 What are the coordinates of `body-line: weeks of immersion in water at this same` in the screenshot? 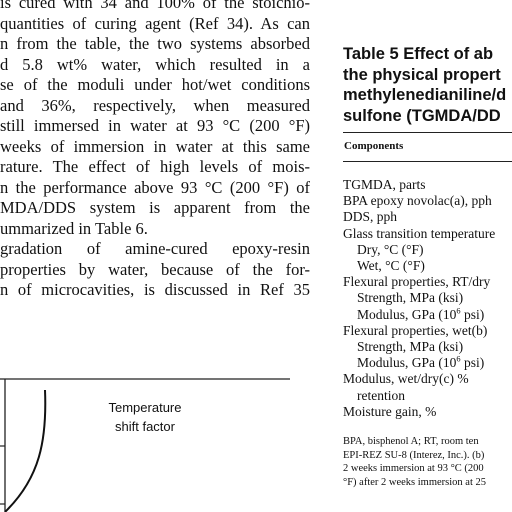 It's located at (155, 146).